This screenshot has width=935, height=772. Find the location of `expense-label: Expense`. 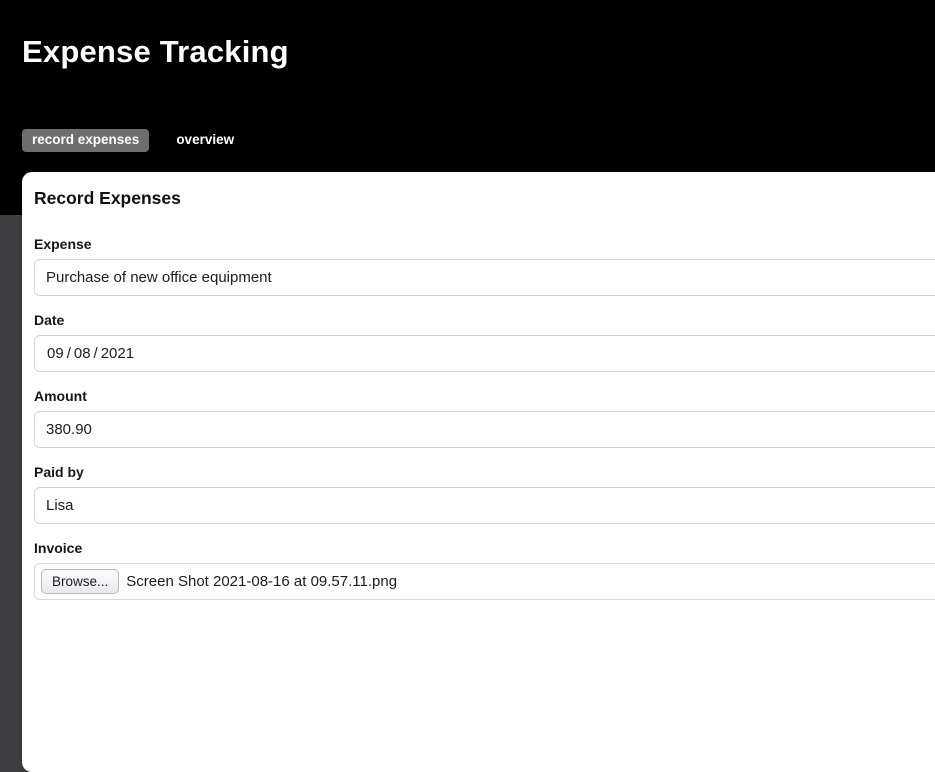

expense-label: Expense is located at coordinates (63, 244).